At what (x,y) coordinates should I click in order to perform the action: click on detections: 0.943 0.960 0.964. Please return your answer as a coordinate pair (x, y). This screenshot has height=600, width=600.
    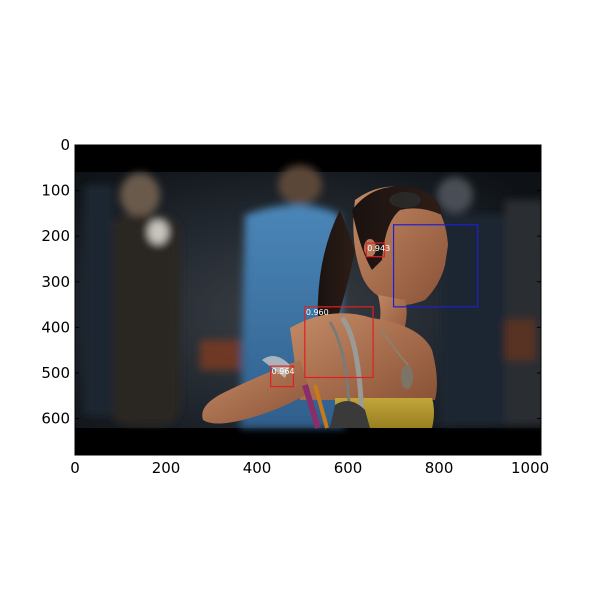
    Looking at the image, I should click on (374, 306).